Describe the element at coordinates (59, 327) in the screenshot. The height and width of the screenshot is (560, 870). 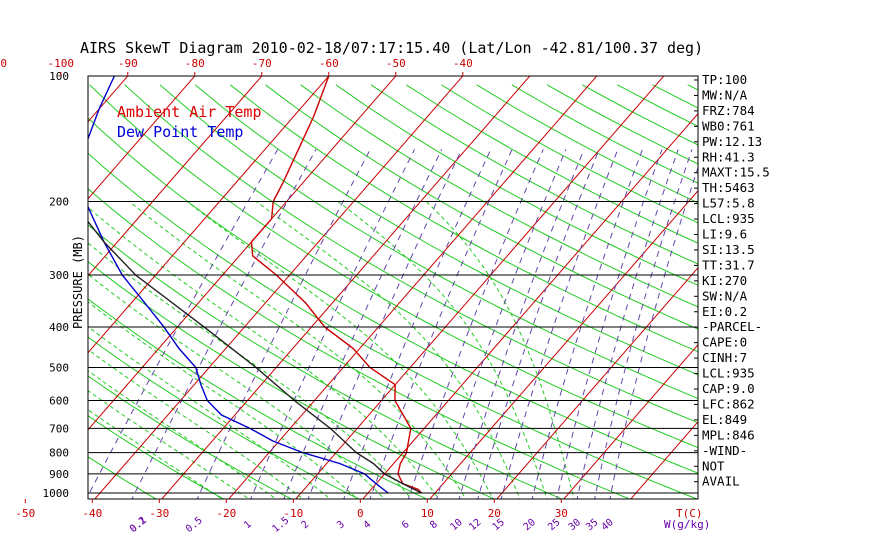
I see `pressure-tick-label: 400` at that location.